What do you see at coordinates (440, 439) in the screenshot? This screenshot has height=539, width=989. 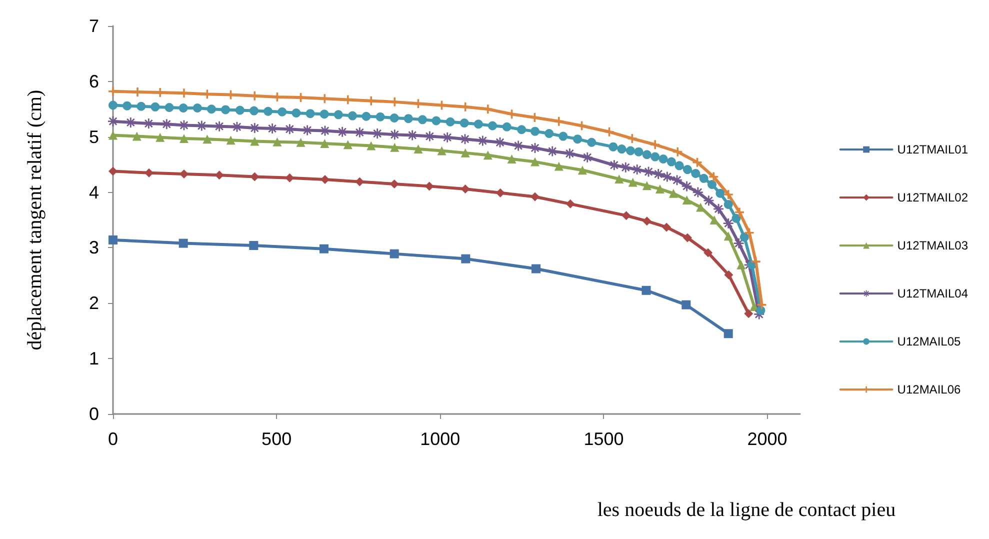 I see `x-tick-label: 1000` at bounding box center [440, 439].